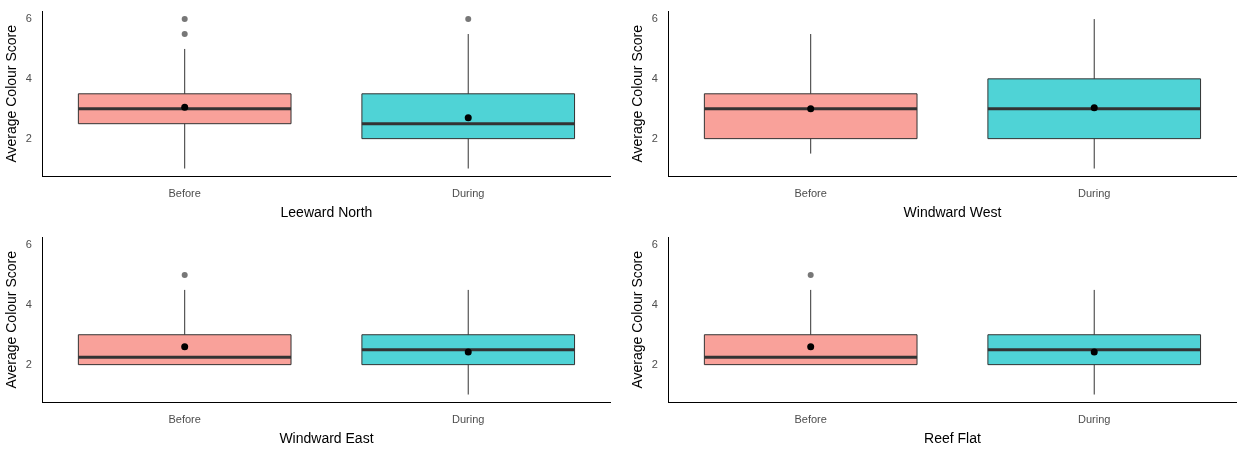  Describe the element at coordinates (952, 212) in the screenshot. I see `x-axis-title: Windward West` at that location.